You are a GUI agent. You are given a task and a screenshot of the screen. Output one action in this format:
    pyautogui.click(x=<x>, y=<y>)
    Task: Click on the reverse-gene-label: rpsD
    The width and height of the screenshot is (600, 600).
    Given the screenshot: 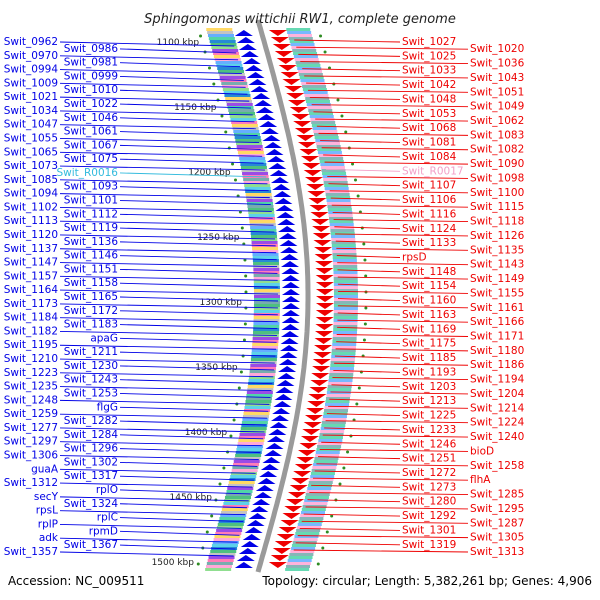 What is the action you would take?
    pyautogui.click(x=414, y=257)
    